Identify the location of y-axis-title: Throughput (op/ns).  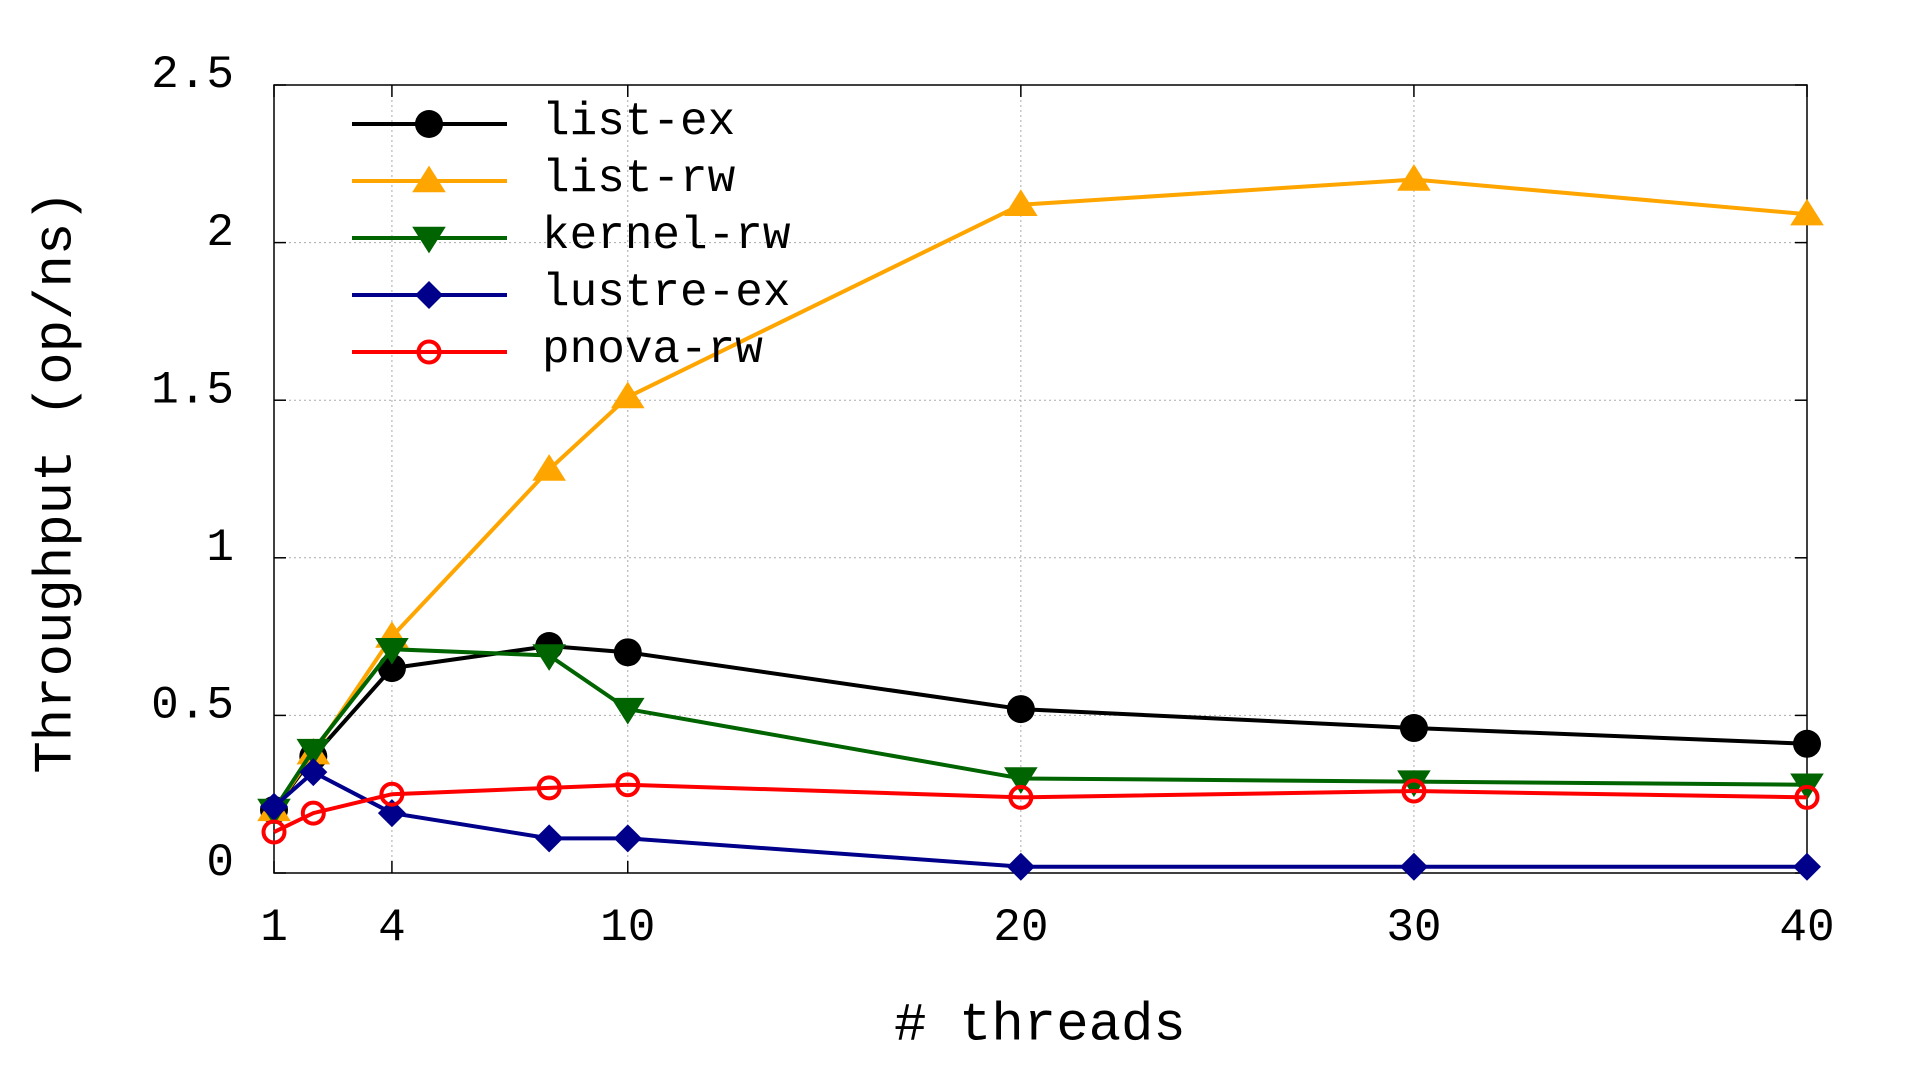
(56, 481).